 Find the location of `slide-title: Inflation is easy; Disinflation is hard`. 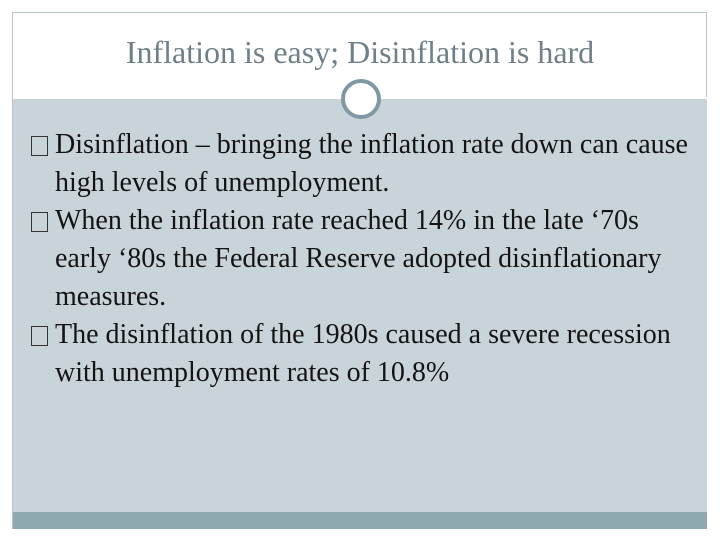

slide-title: Inflation is easy; Disinflation is hard is located at coordinates (360, 52).